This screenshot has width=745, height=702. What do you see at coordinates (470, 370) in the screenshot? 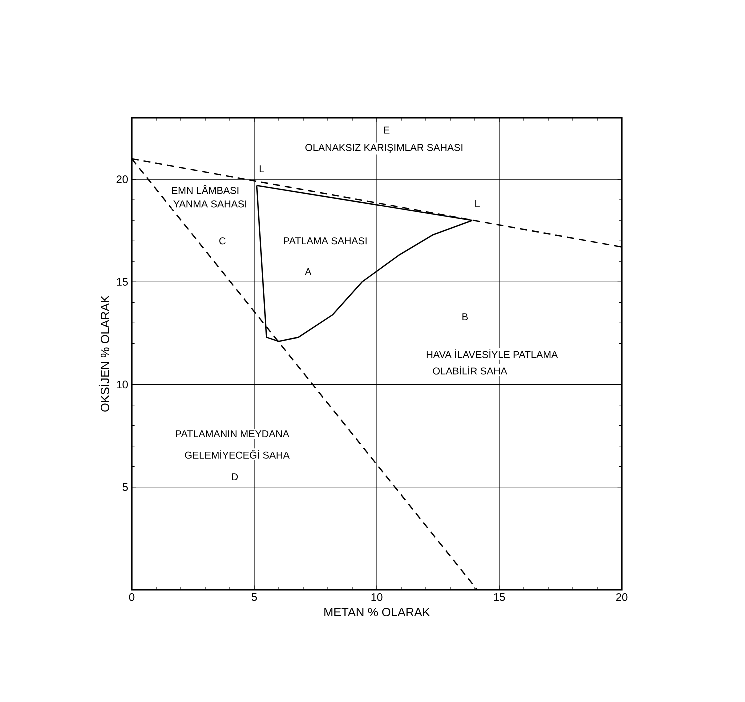
I see `annotation: OLABİLİR SAHA` at bounding box center [470, 370].